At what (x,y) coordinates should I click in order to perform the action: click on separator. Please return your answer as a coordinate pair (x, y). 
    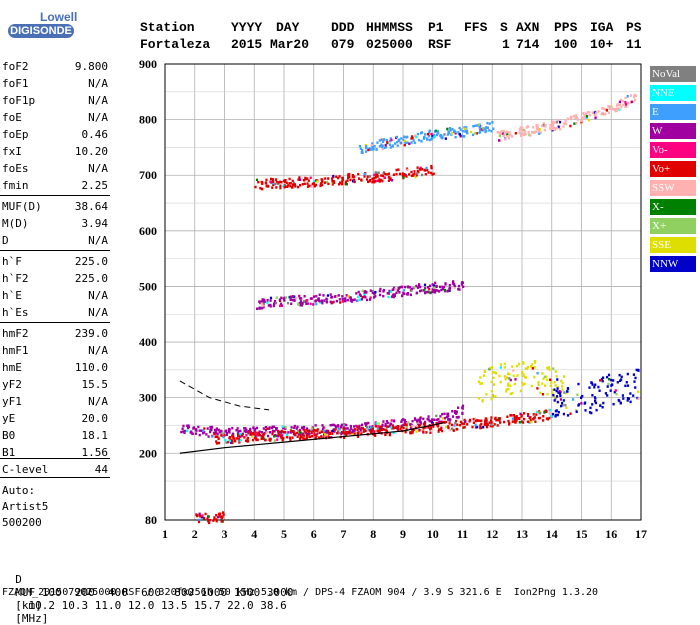
    Looking at the image, I should click on (55, 477).